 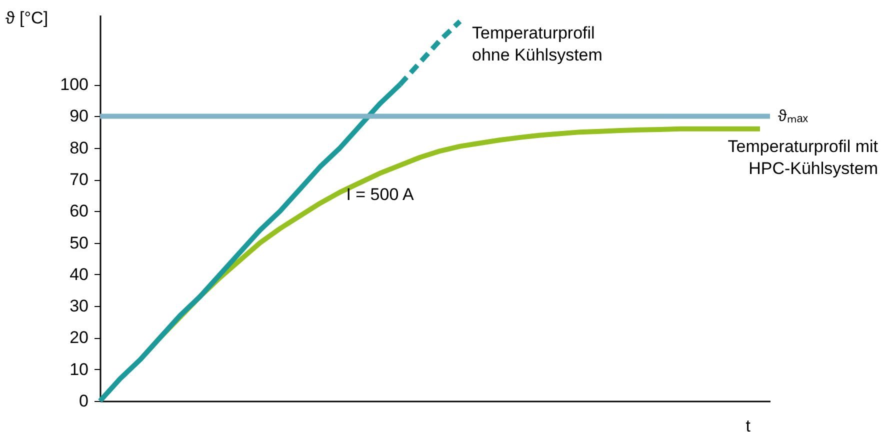 I want to click on y-tick-label: 100, so click(x=74, y=84).